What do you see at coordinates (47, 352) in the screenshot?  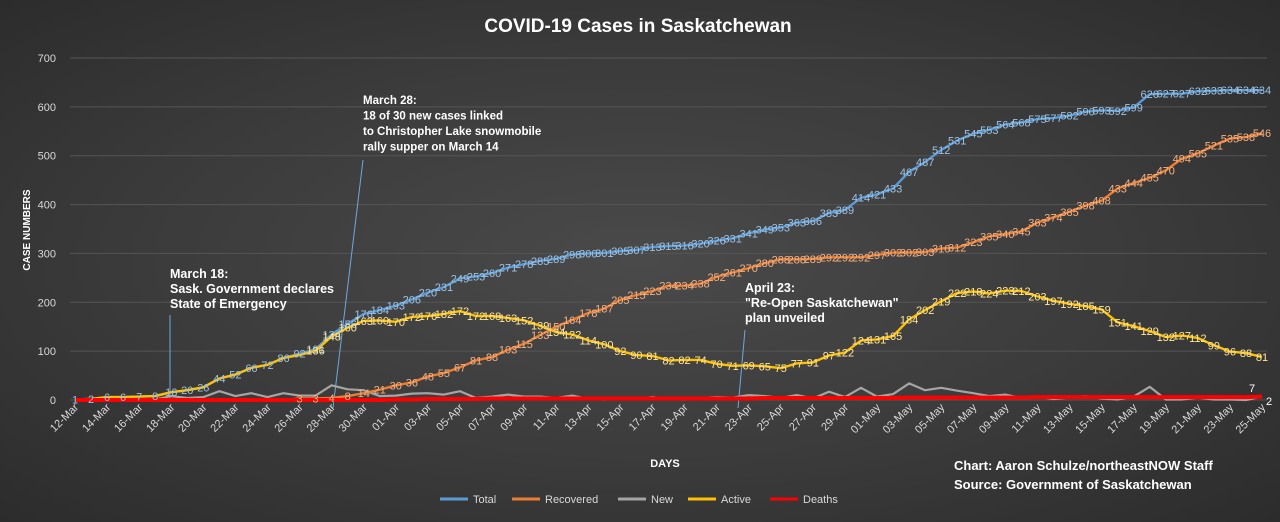 I see `y-tick-label: 100` at bounding box center [47, 352].